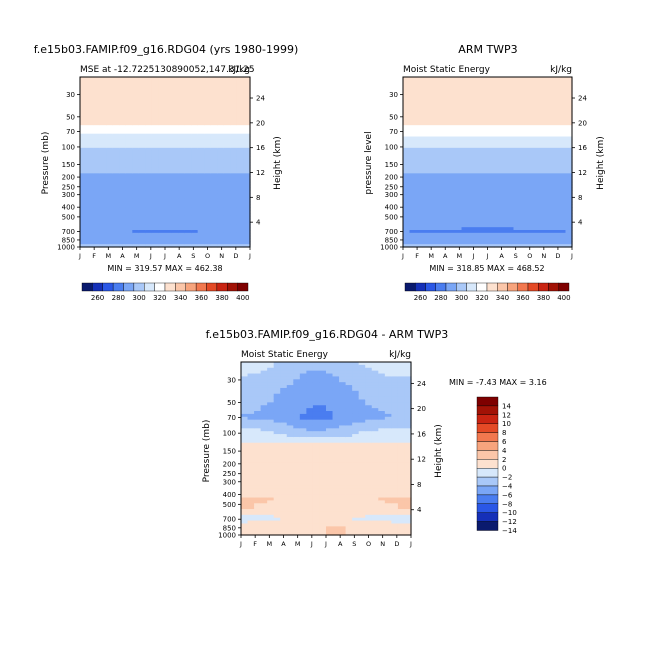 The height and width of the screenshot is (654, 654). Describe the element at coordinates (340, 544) in the screenshot. I see `month-tick-label: A` at that location.